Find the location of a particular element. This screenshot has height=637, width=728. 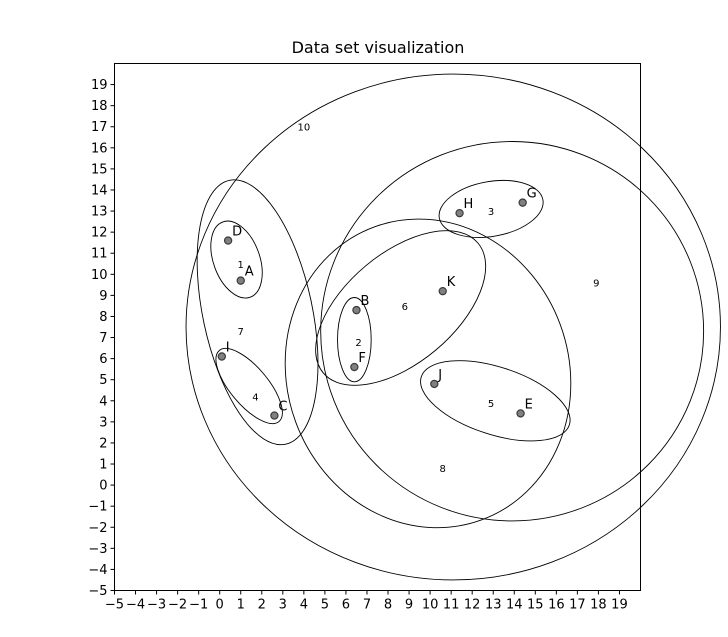

data-point-B is located at coordinates (356, 310).